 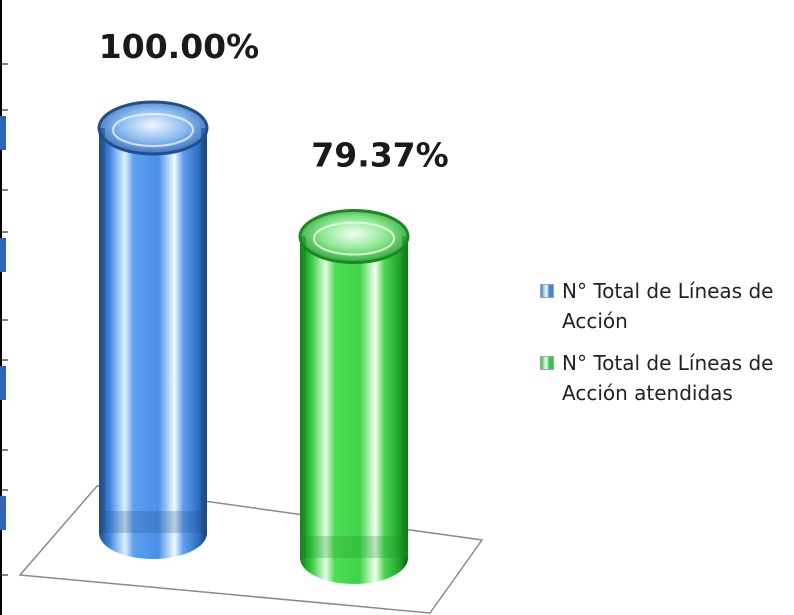 I want to click on legend-item-1: N° Total de Líneas de Acción atendidas, so click(x=666, y=378).